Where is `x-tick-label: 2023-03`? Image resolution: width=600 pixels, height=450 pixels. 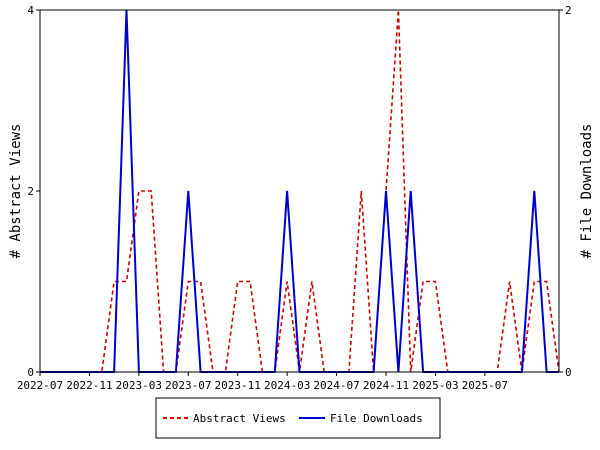
x-tick-label: 2023-03 is located at coordinates (139, 385).